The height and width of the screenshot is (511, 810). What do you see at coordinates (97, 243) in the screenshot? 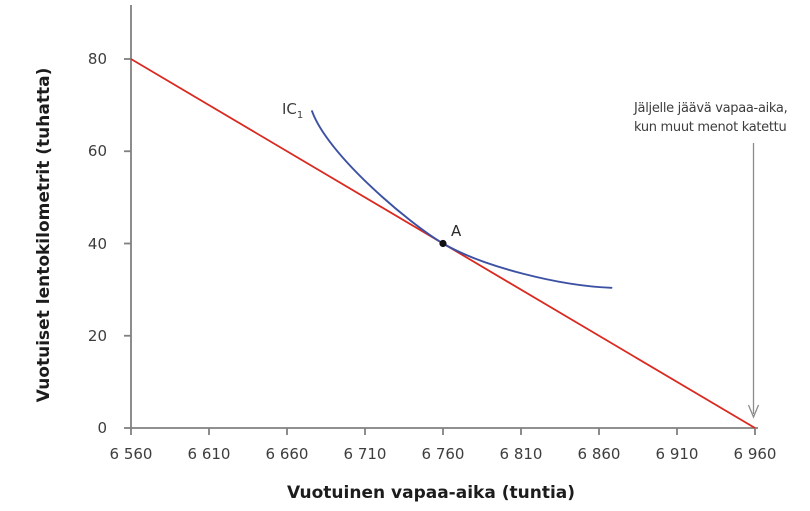
I see `y-tick-label: 40` at bounding box center [97, 243].